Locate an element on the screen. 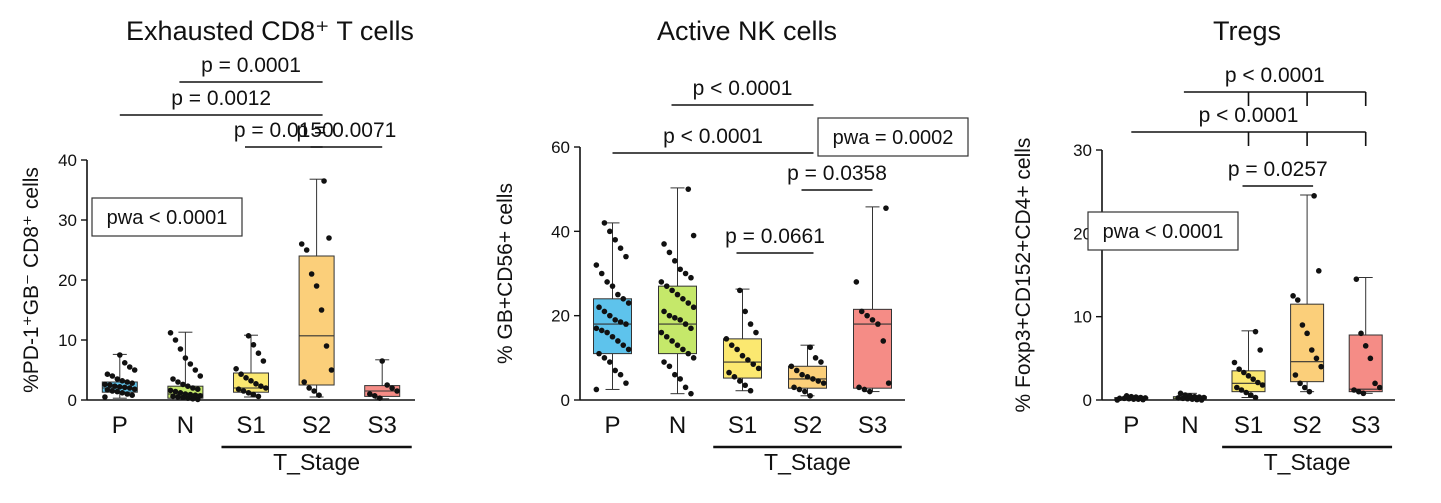 Image resolution: width=1441 pixels, height=503 pixels. y-tick-label: 60 is located at coordinates (560, 147).